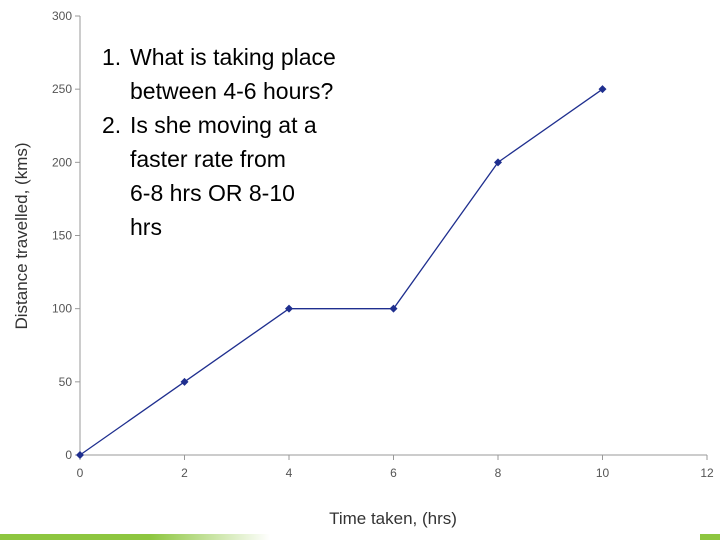 This screenshot has height=540, width=720. Describe the element at coordinates (393, 473) in the screenshot. I see `x-tick-label: 6` at that location.